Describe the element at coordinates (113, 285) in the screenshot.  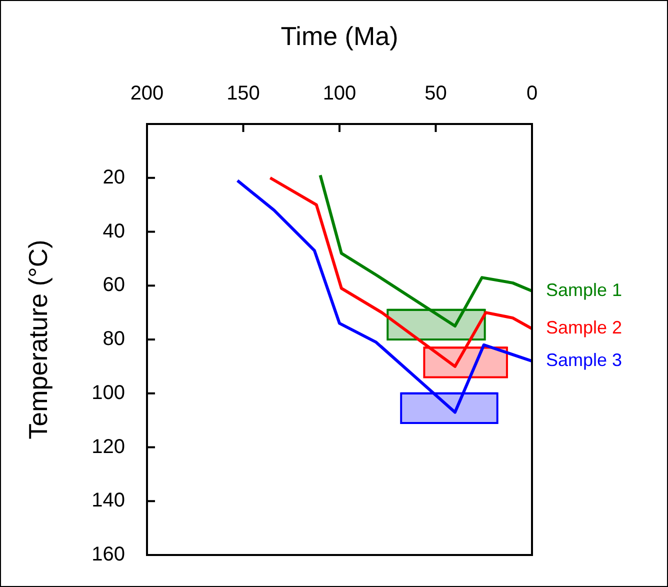
I see `y-tick-label: 60` at that location.